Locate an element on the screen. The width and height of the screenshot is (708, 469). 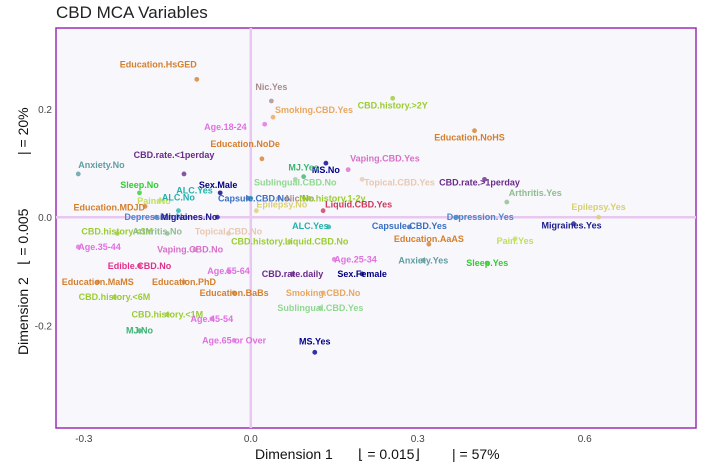
point-label: Sublingual.CBD.Yes is located at coordinates (320, 308).